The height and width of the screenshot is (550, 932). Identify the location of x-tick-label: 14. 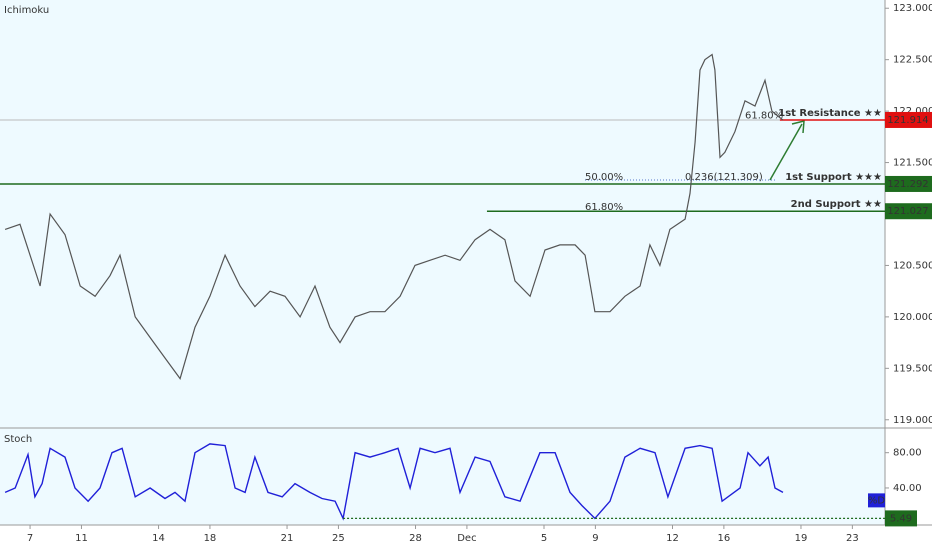
(158, 538).